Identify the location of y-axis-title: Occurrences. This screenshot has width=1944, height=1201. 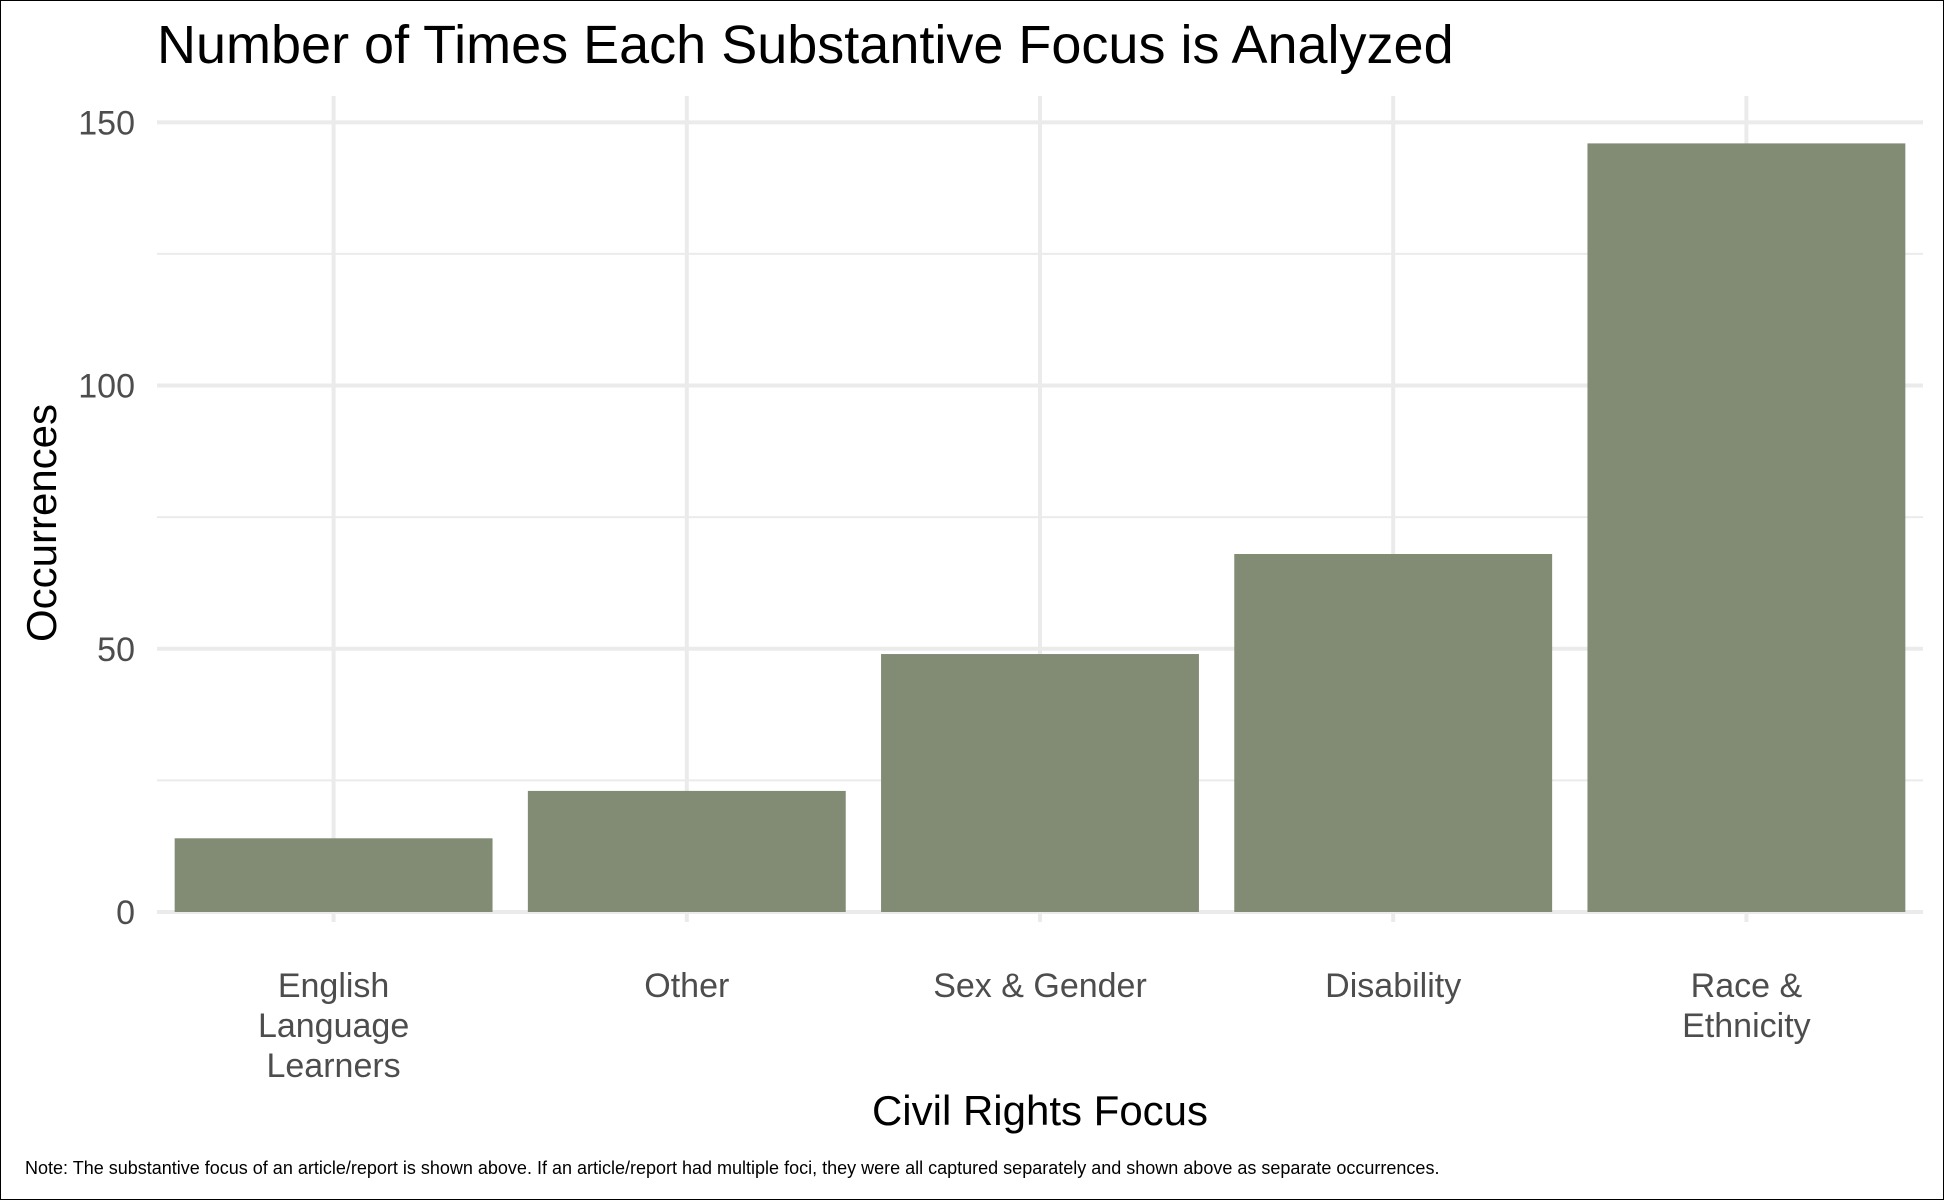
(41, 523).